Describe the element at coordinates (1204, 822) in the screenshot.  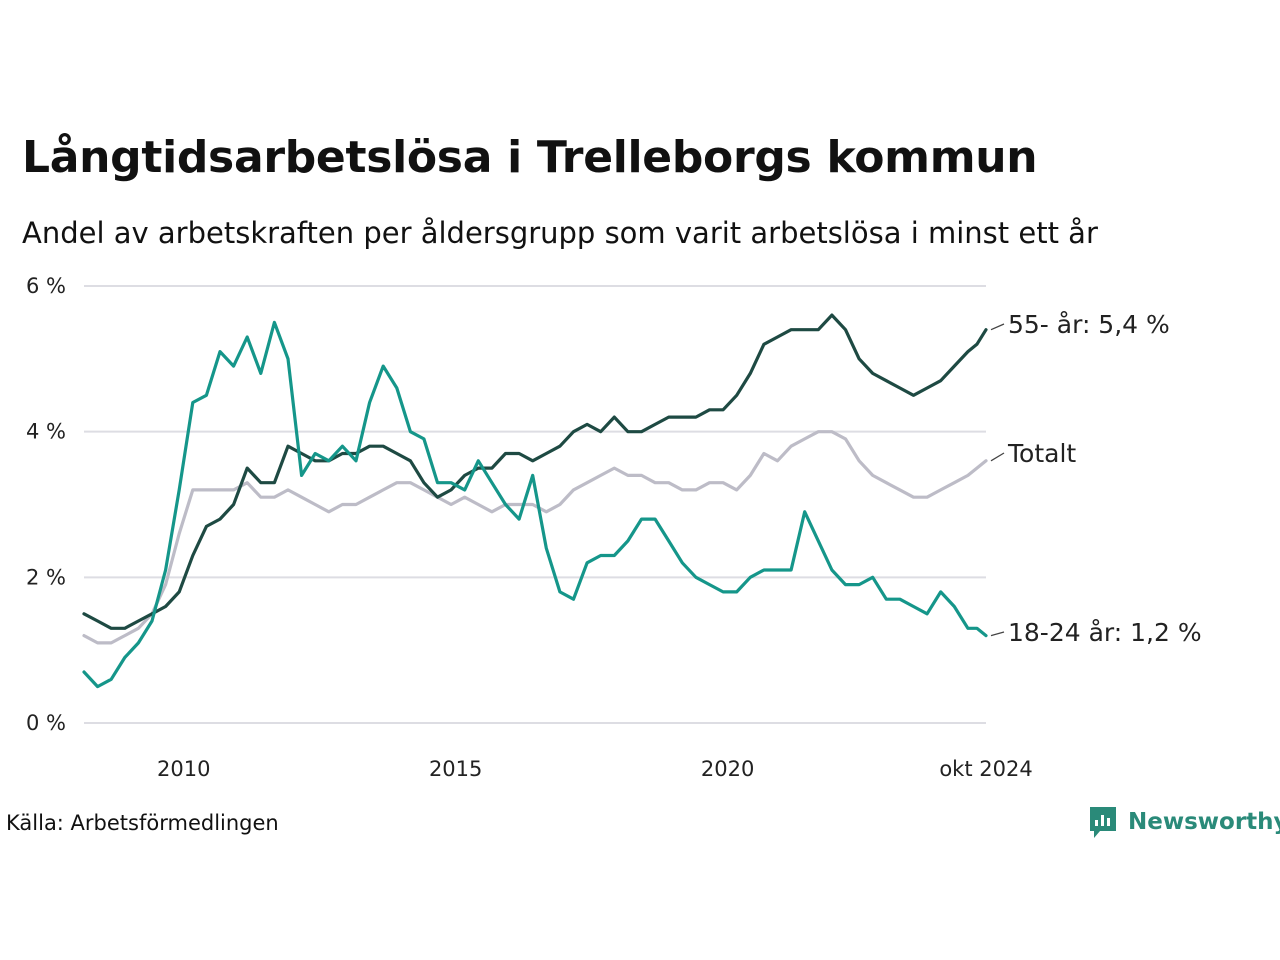
I see `brand-name: Newsworthy` at that location.